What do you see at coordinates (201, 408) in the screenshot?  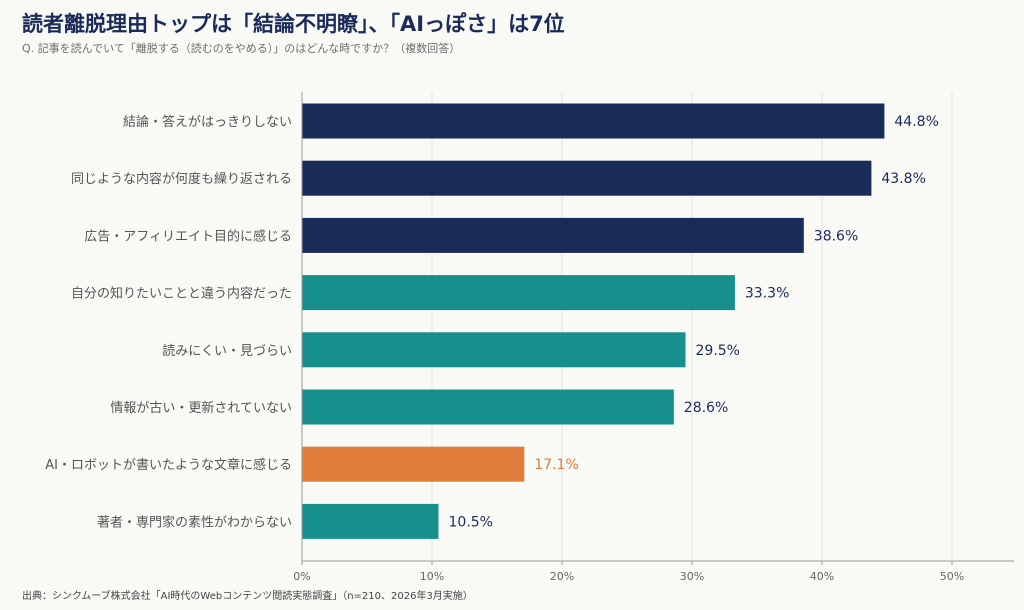 I see `category-label: 情報が古い・更新されていない` at bounding box center [201, 408].